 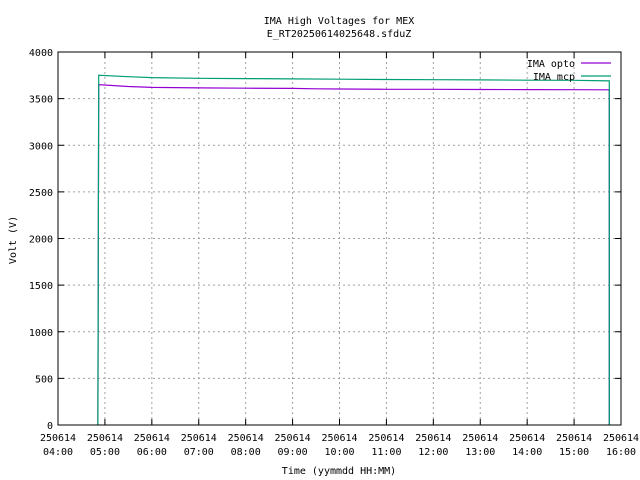 What do you see at coordinates (50, 426) in the screenshot?
I see `y-tick-label: 0` at bounding box center [50, 426].